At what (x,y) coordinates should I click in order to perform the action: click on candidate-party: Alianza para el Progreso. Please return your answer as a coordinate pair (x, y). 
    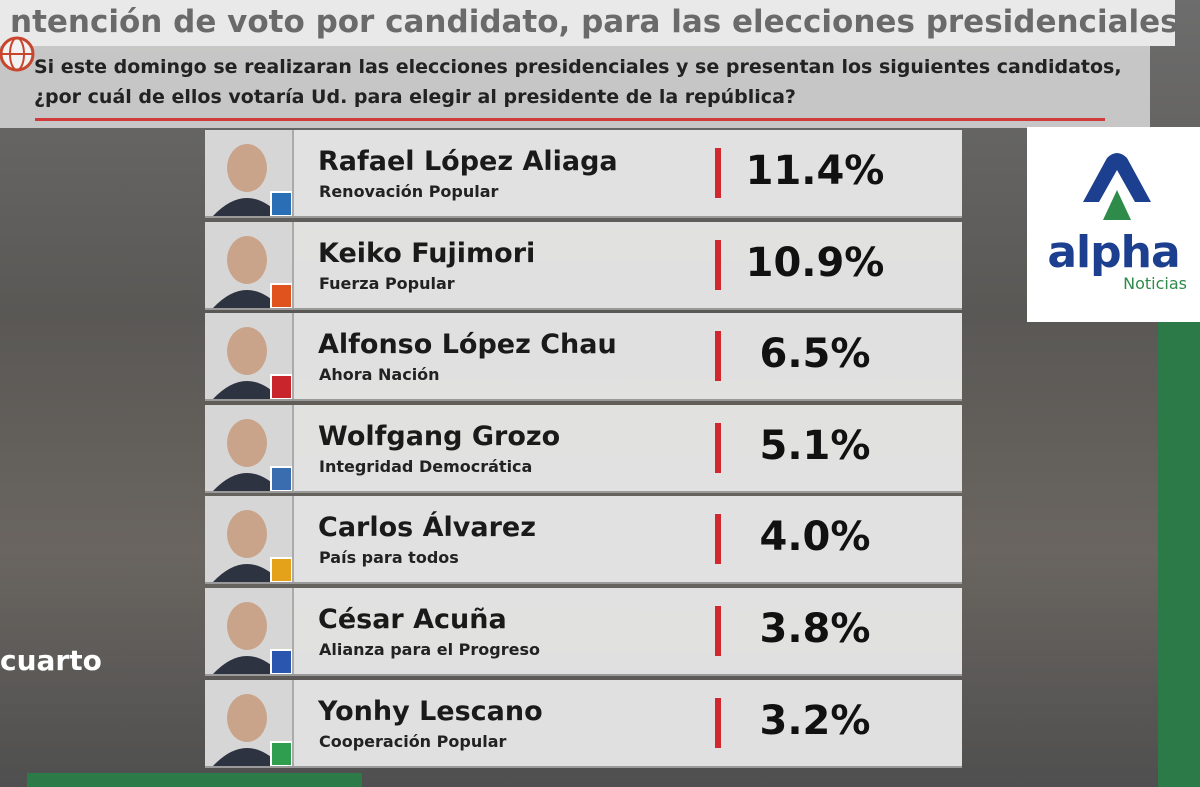
    Looking at the image, I should click on (429, 649).